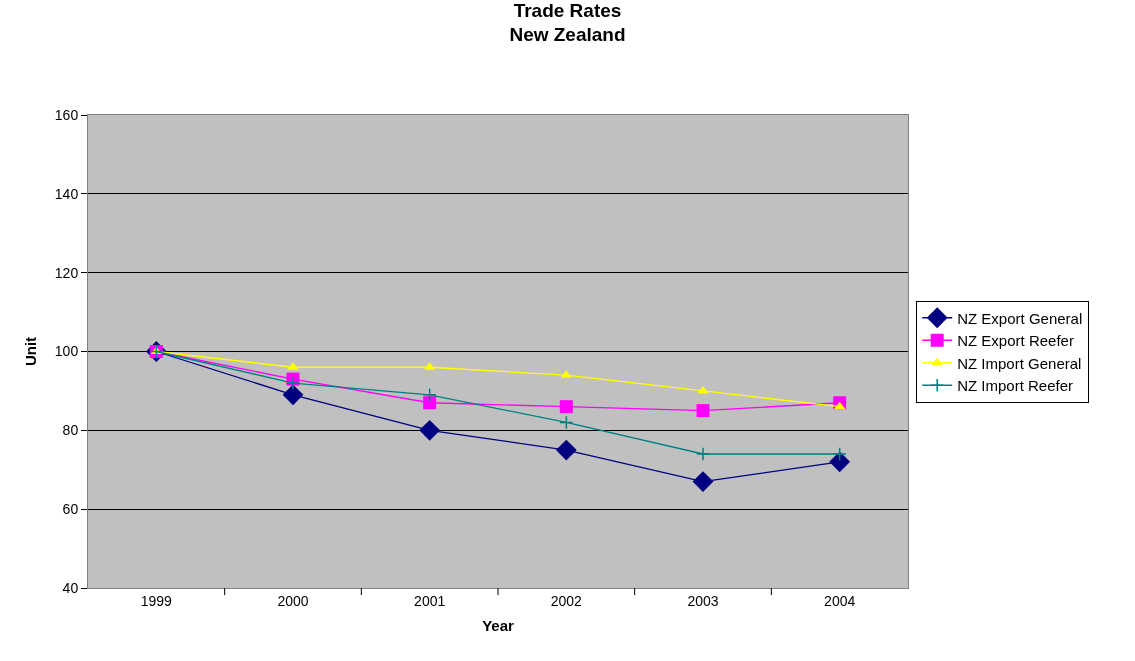  What do you see at coordinates (70, 509) in the screenshot?
I see `y-tick-label: 60` at bounding box center [70, 509].